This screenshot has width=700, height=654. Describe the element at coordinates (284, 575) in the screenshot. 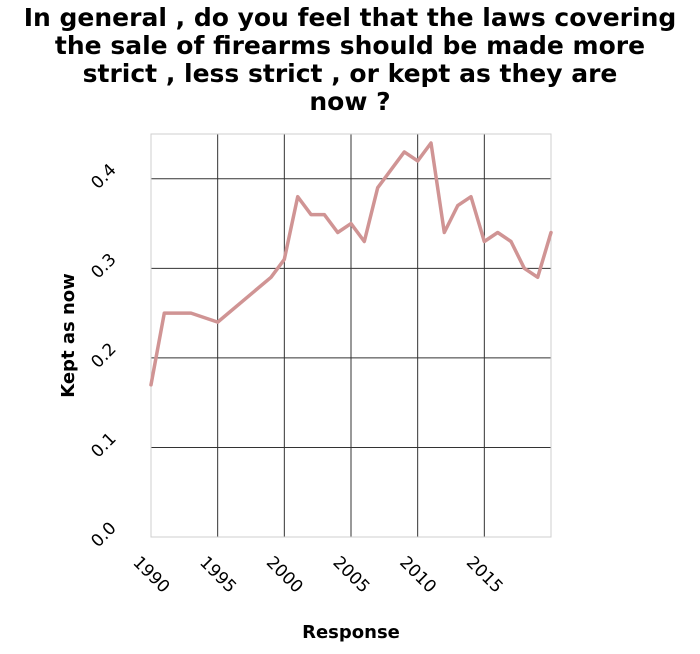

I see `x-tick-label: 2000` at that location.